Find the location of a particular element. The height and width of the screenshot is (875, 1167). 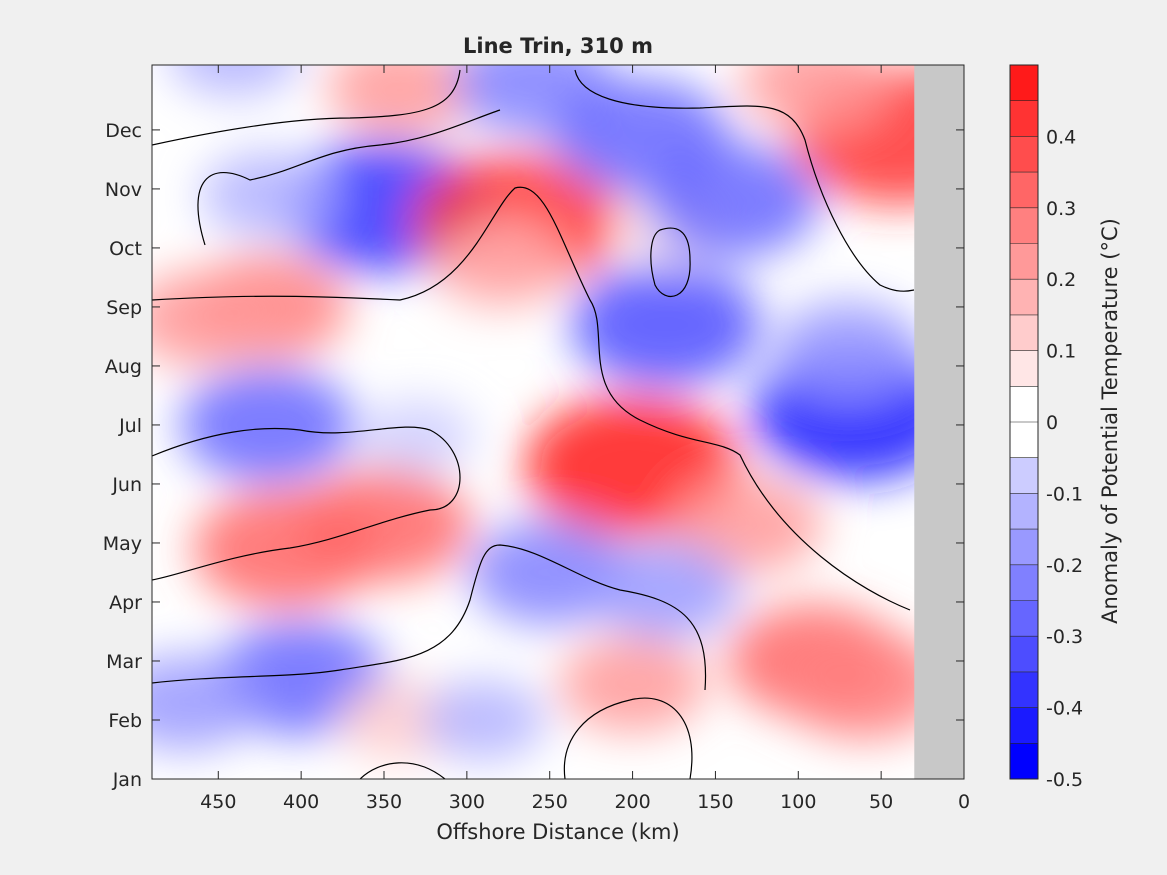

colorbar-tick-label: -0.1 is located at coordinates (1064, 494).